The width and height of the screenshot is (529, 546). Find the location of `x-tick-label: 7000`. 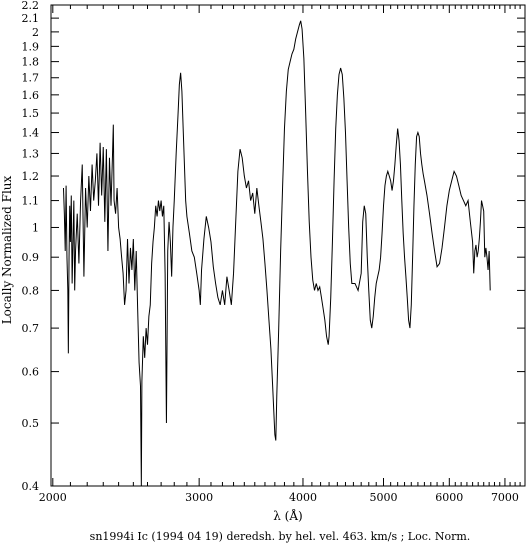

x-tick-label: 7000 is located at coordinates (505, 497).